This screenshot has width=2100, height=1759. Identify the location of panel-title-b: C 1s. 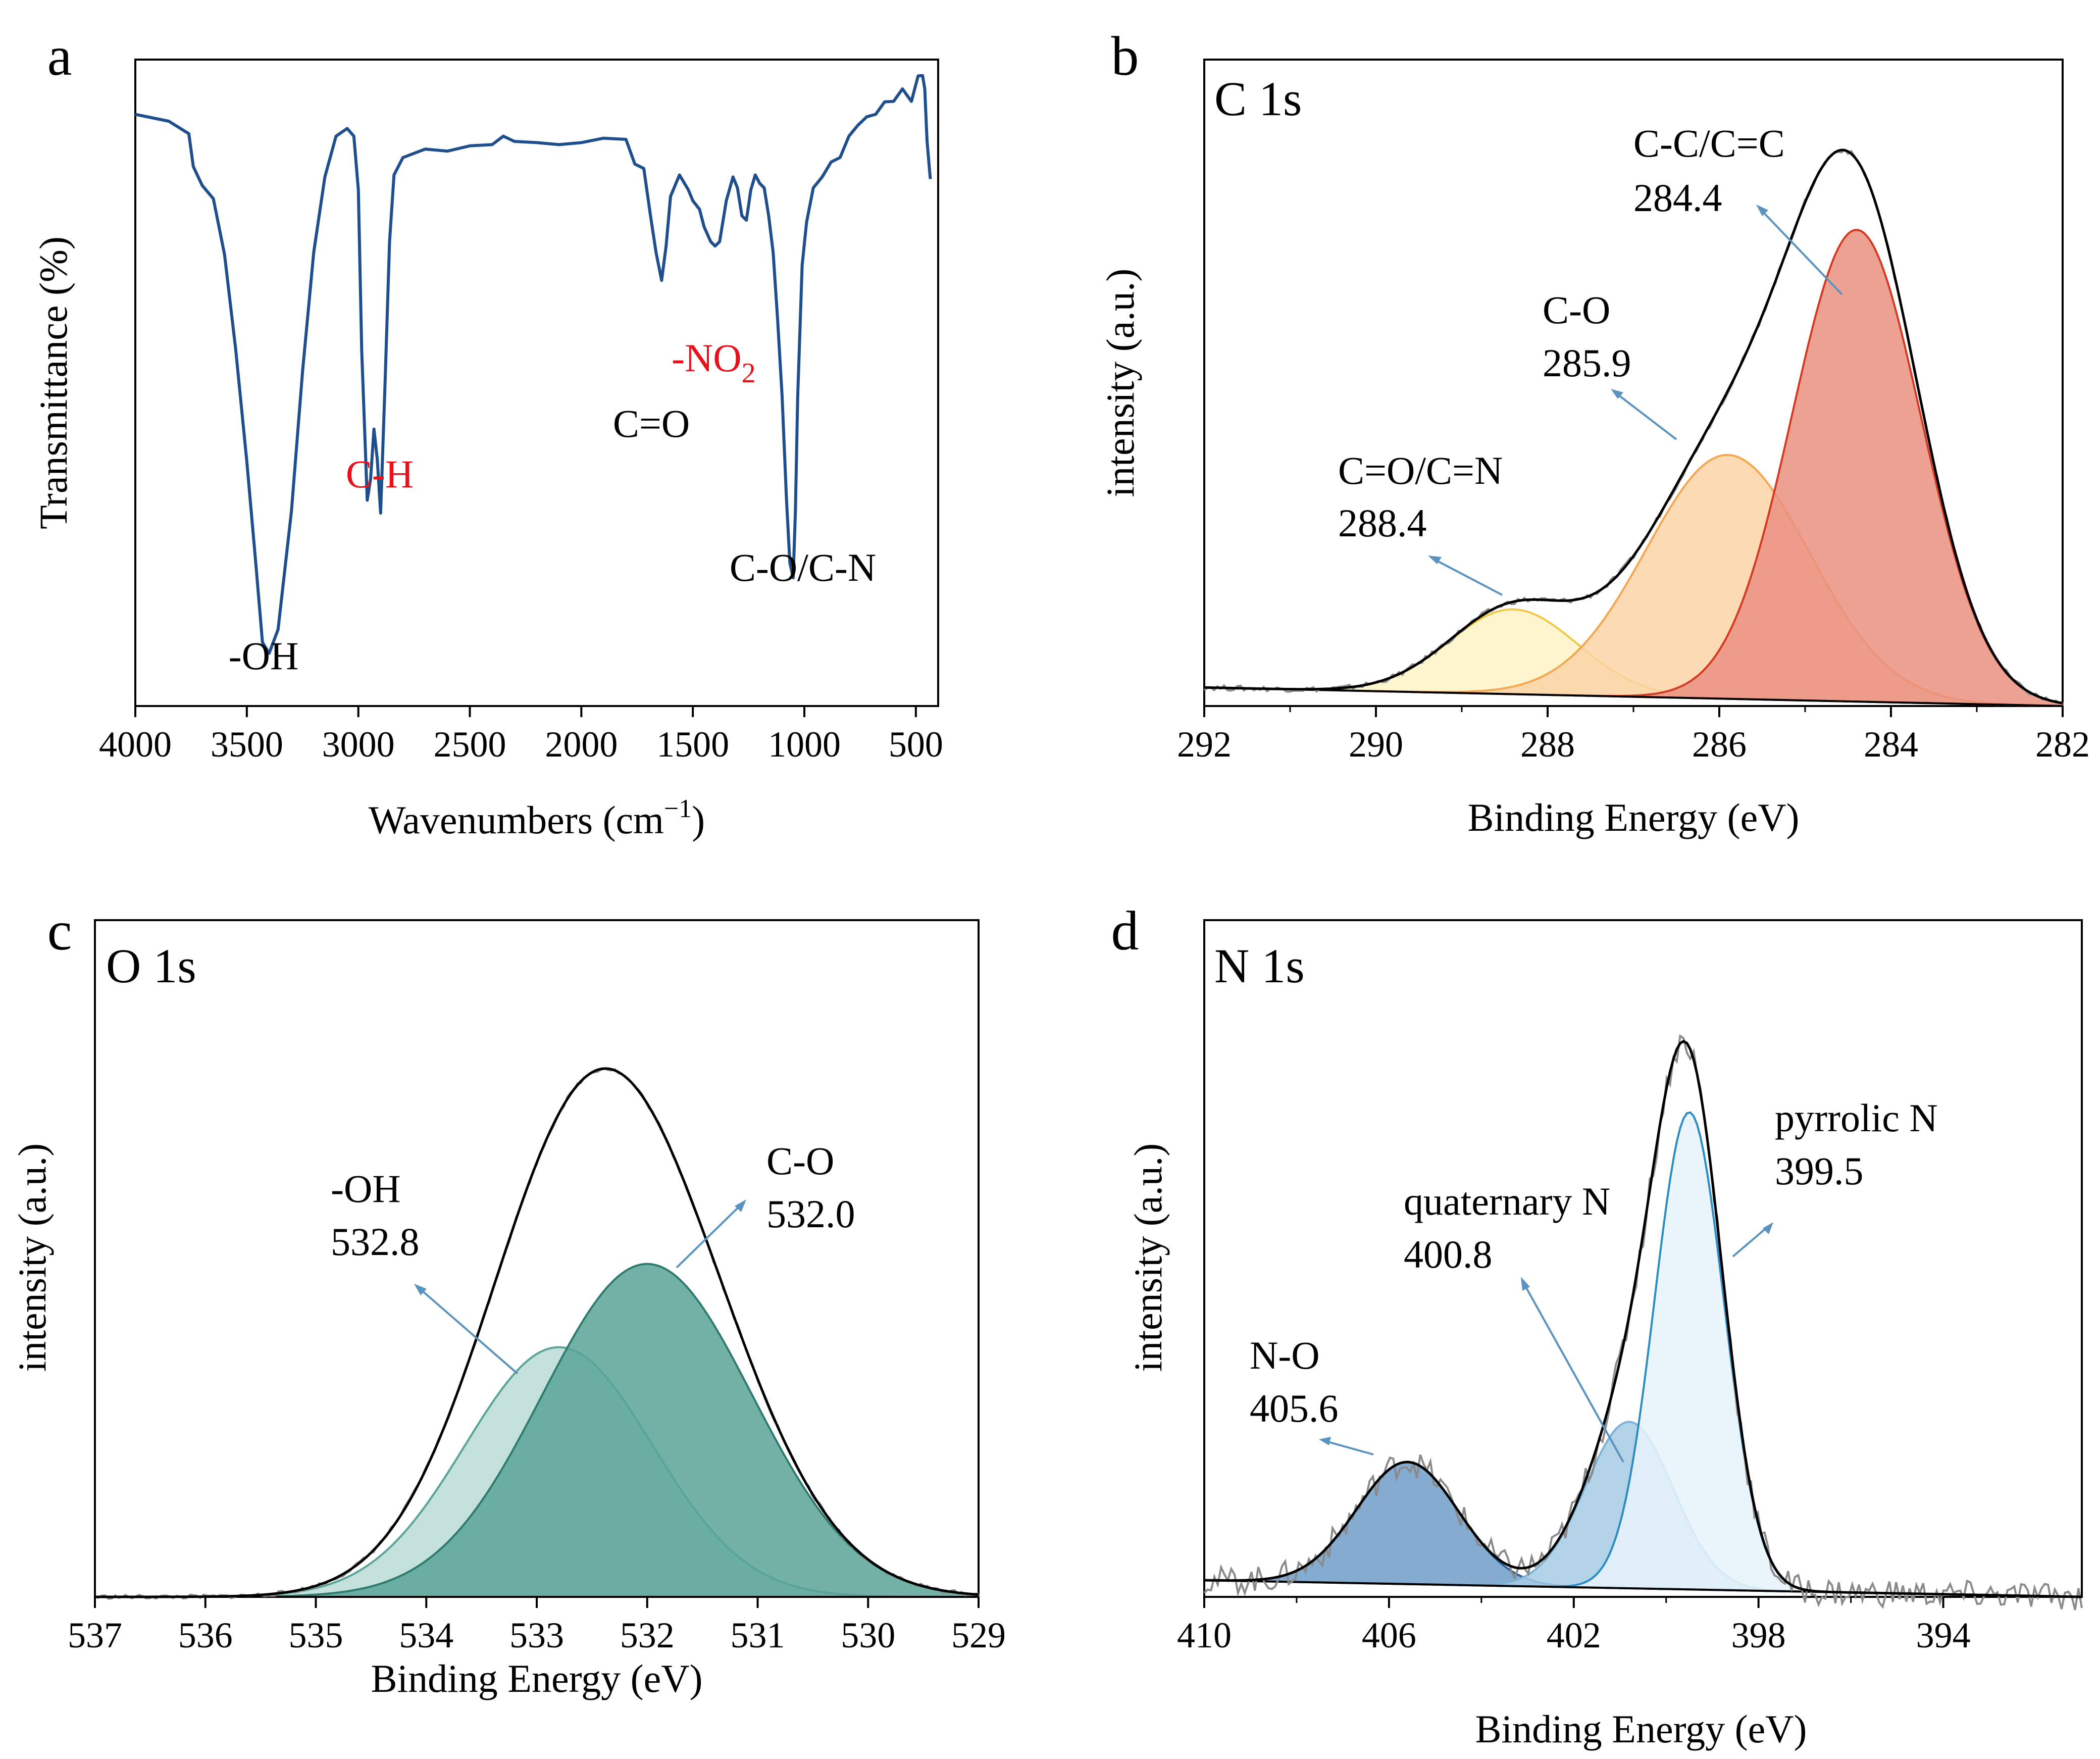
(1258, 99).